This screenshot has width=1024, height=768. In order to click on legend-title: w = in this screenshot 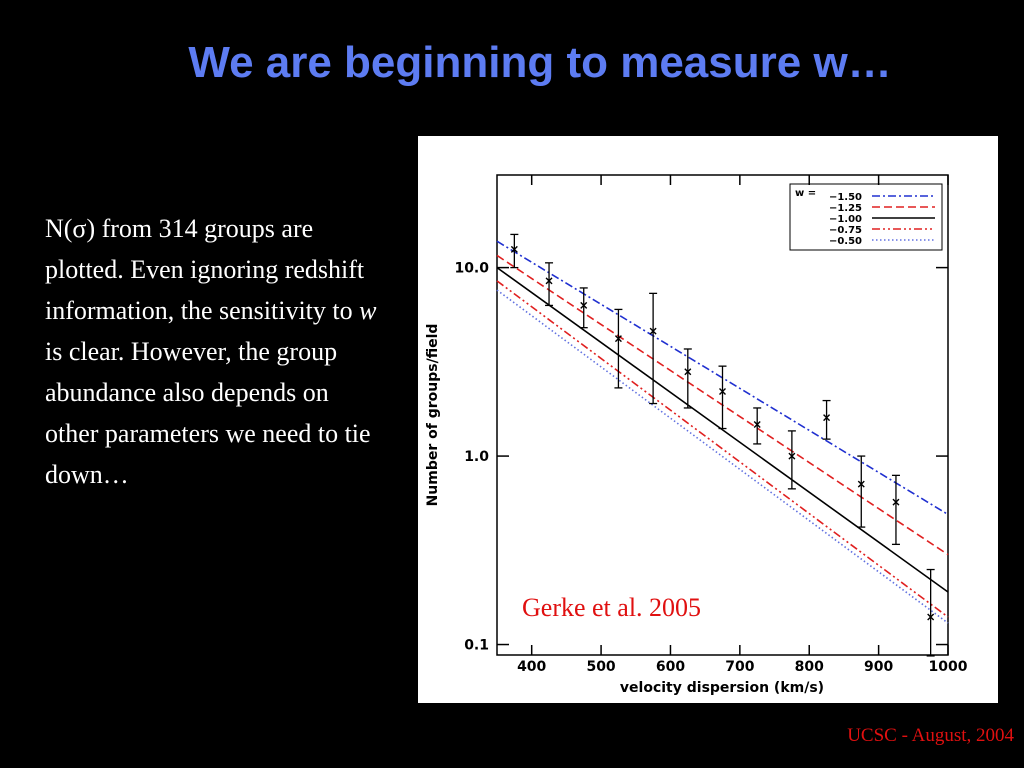, I will do `click(805, 193)`.